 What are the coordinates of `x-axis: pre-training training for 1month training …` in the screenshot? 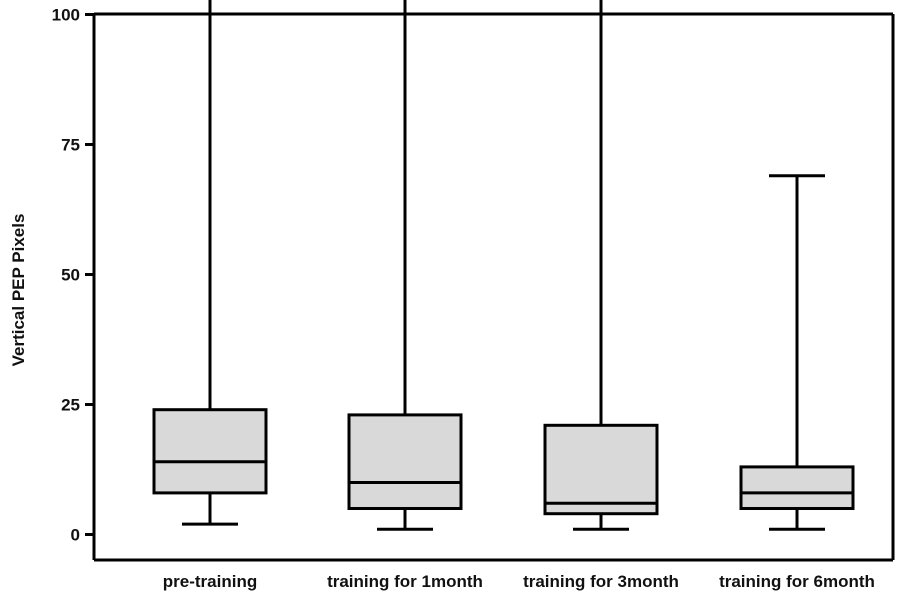 It's located at (519, 581).